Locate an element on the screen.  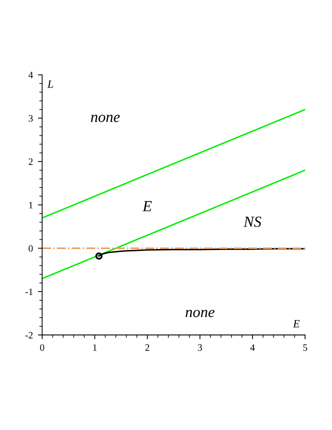
y-tick-label: 2 is located at coordinates (30, 161).